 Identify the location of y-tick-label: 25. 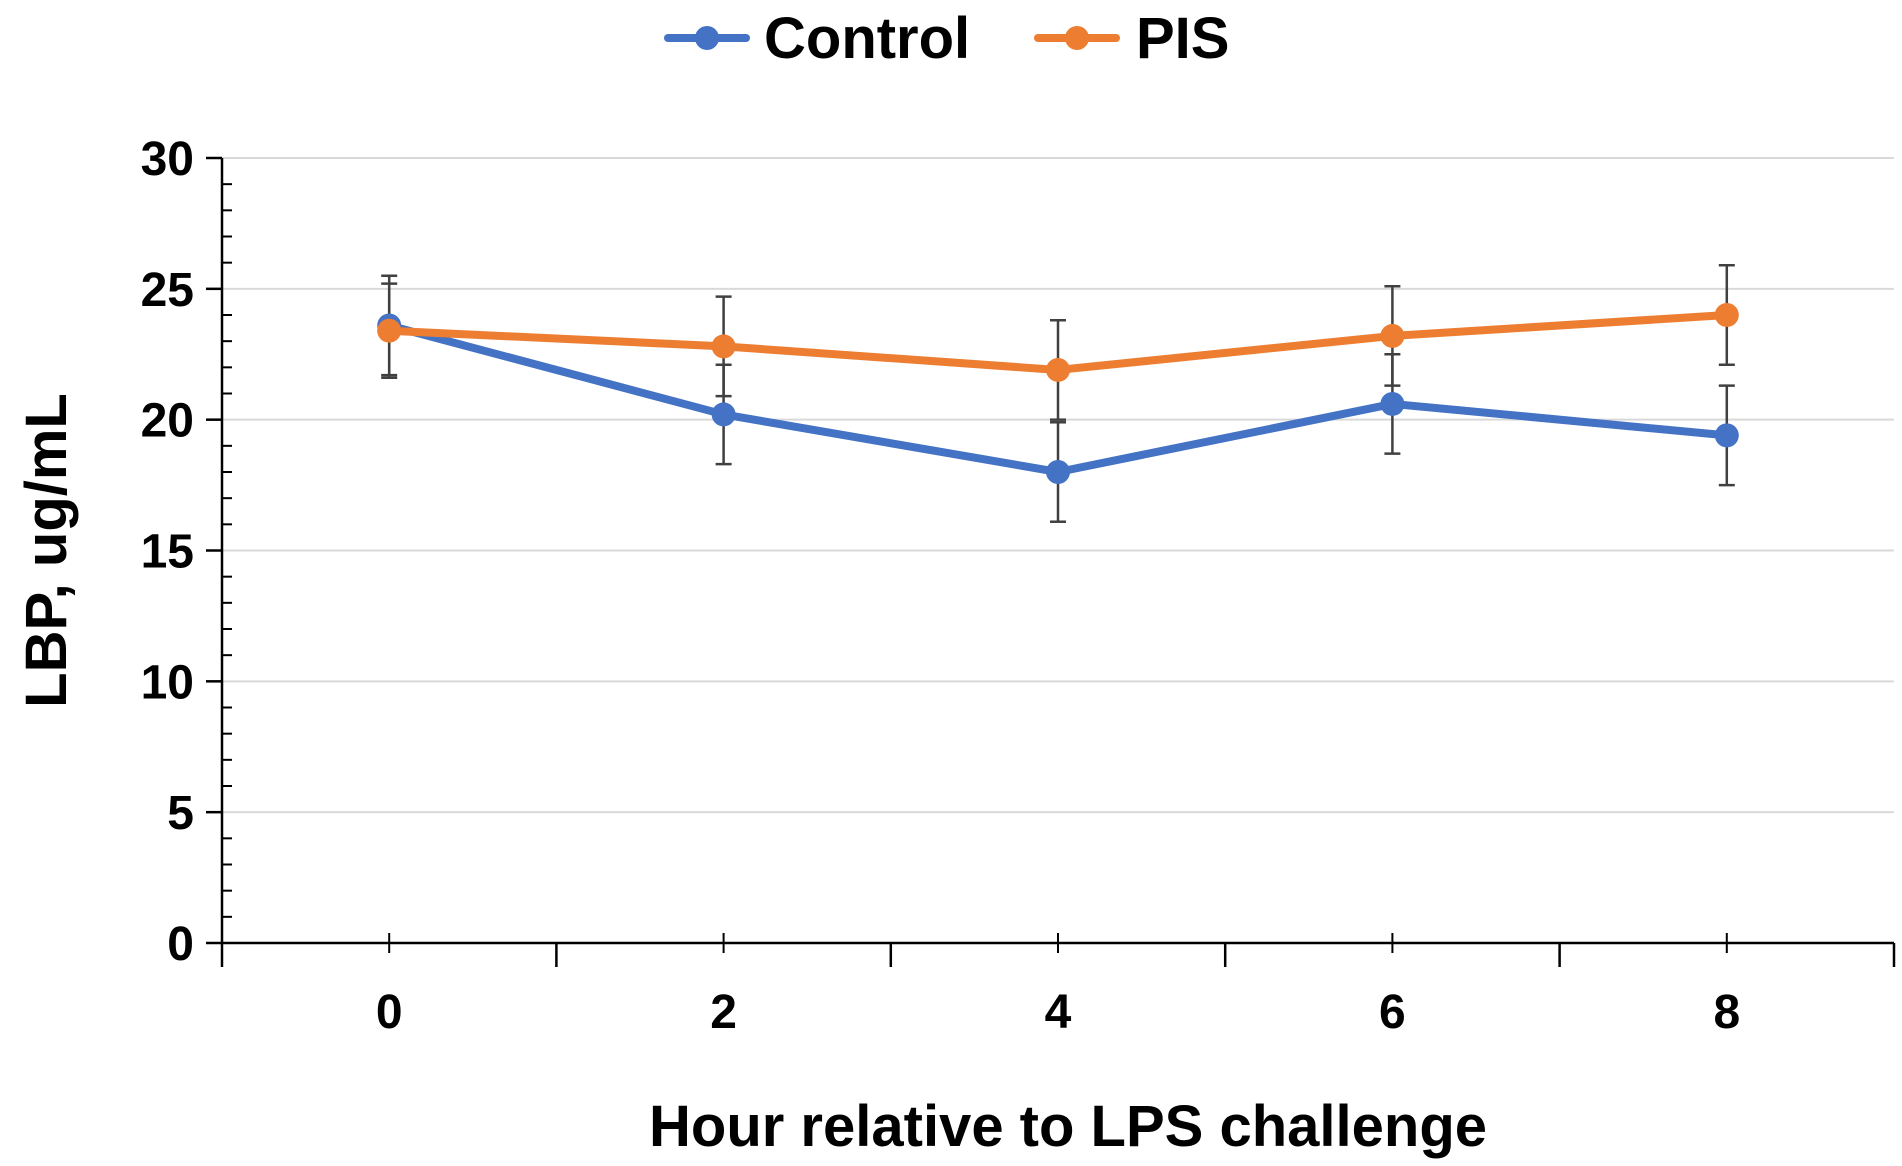
(167, 290).